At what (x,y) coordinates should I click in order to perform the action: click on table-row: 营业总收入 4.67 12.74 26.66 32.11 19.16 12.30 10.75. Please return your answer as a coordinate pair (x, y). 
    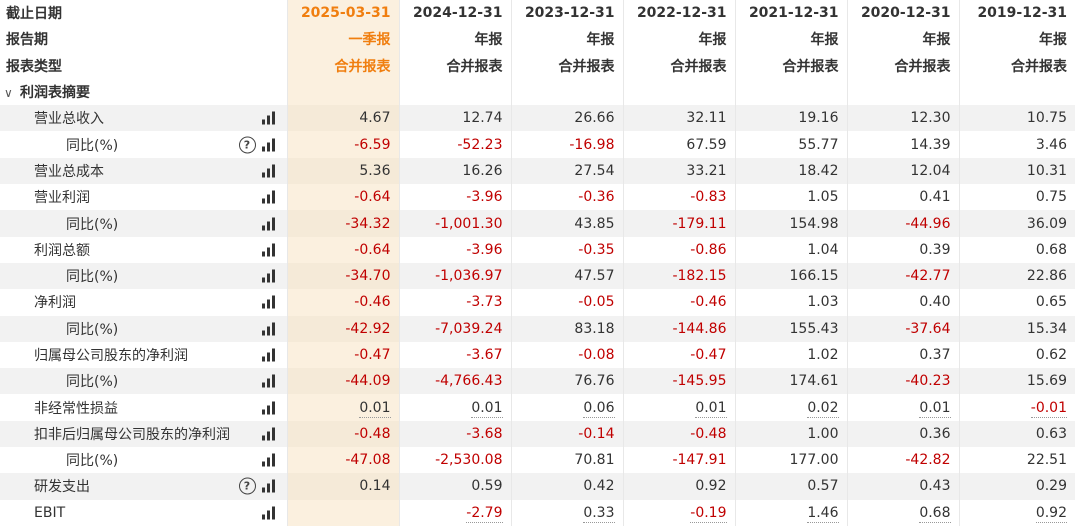
    Looking at the image, I should click on (537, 118).